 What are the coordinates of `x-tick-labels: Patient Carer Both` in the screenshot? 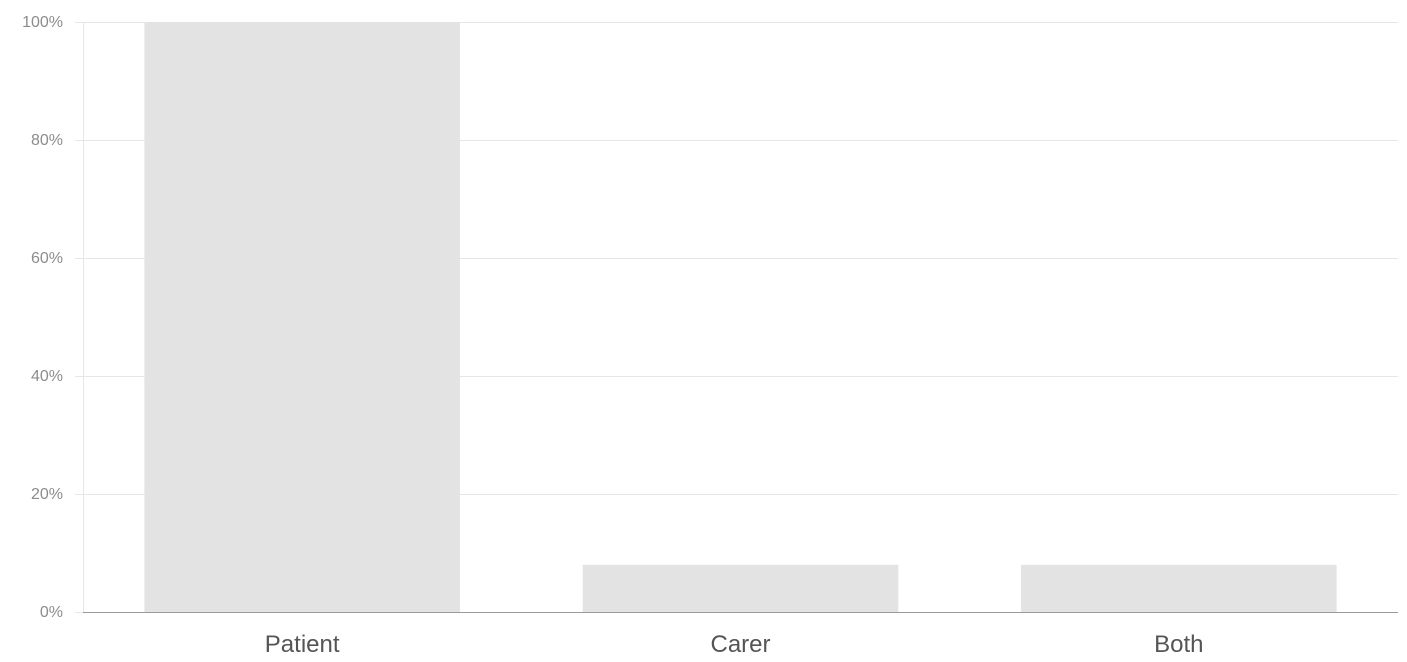 It's located at (734, 644).